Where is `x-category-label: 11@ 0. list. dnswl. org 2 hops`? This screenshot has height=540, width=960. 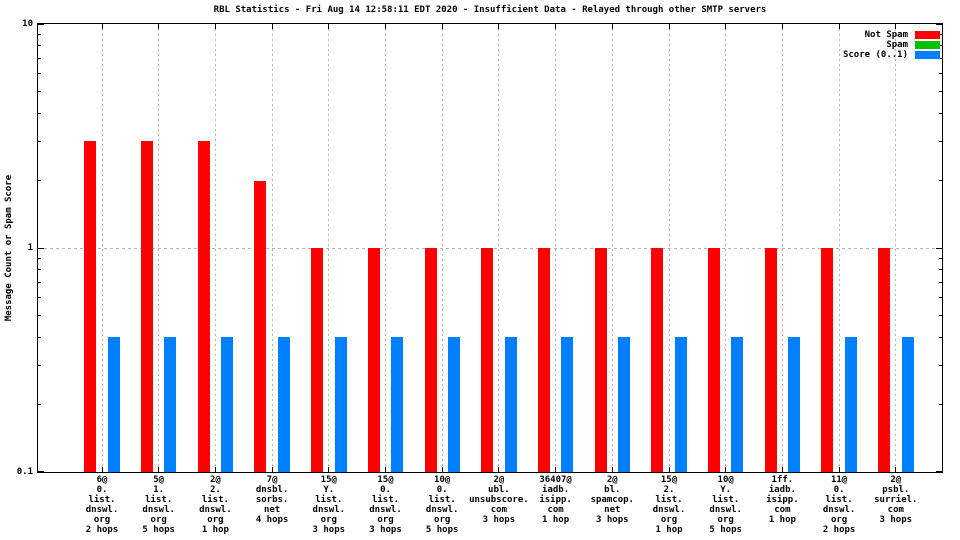
x-category-label: 11@ 0. list. dnswl. org 2 hops is located at coordinates (839, 505).